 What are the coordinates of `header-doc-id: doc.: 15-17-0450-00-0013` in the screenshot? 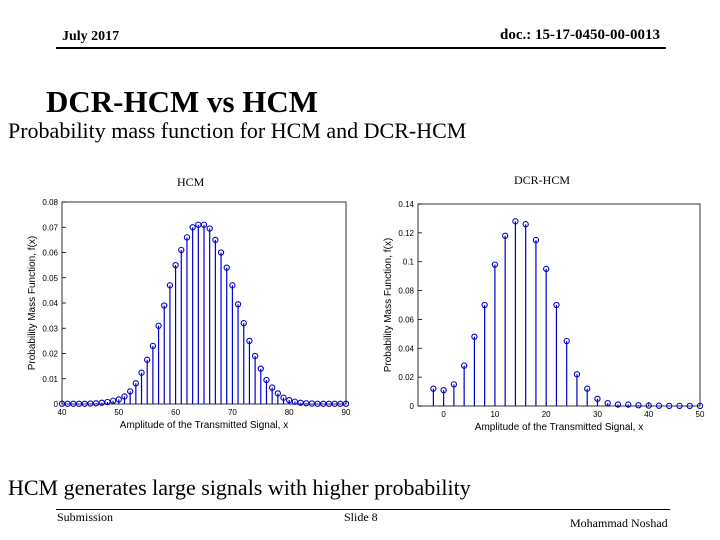 It's located at (580, 35).